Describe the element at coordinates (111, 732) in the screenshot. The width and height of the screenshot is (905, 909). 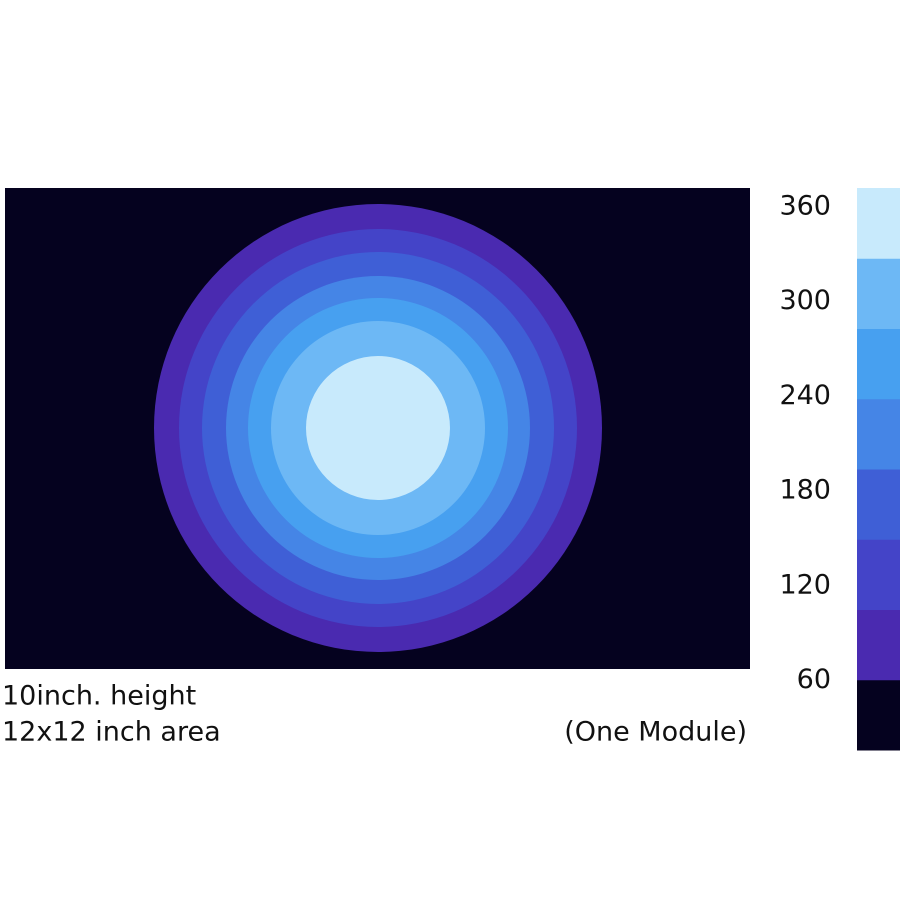
I see `note: 12x12 inch area` at that location.